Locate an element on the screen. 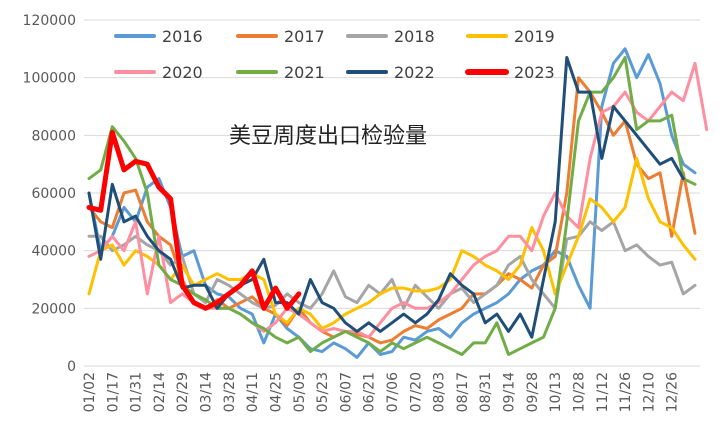 The height and width of the screenshot is (432, 722). legend-label-2020: 2020 is located at coordinates (182, 72).